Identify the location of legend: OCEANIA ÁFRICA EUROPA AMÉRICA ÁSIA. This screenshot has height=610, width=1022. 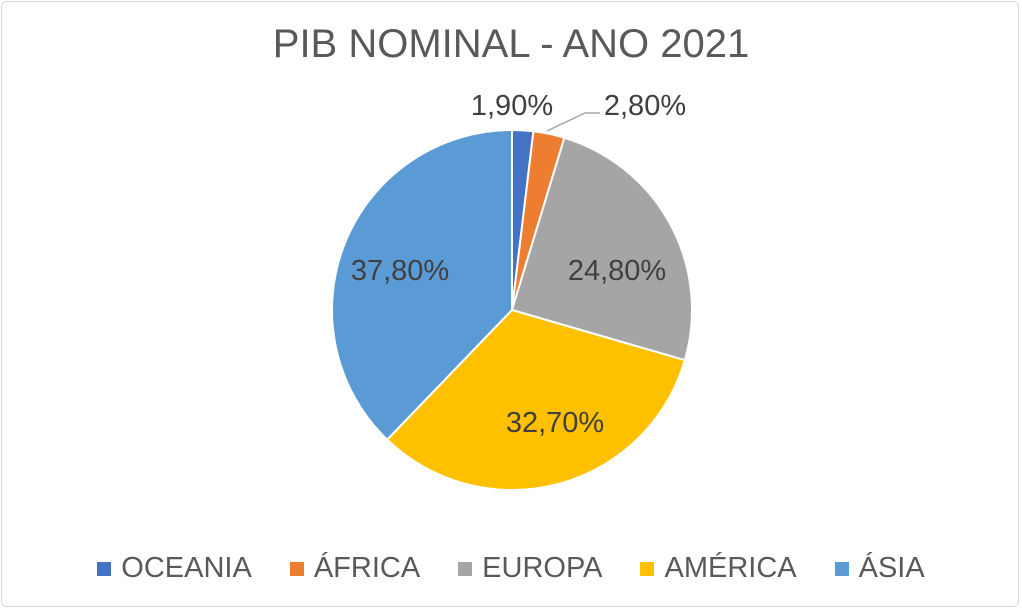
(511, 568).